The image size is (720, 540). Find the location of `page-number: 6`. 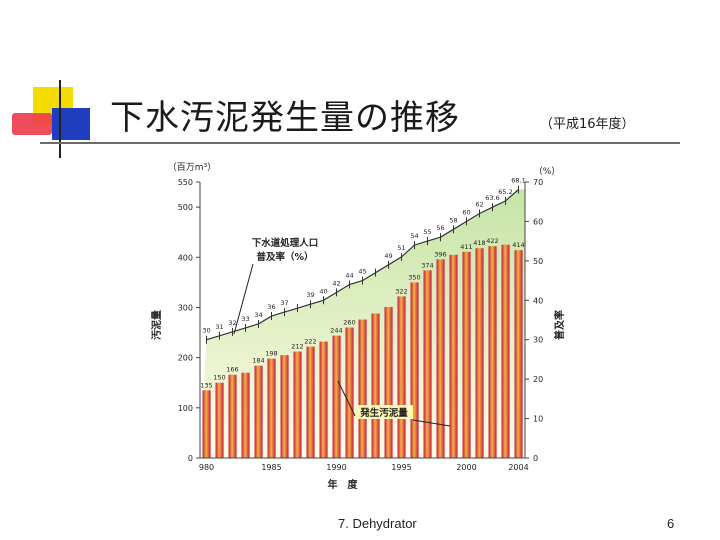

page-number: 6 is located at coordinates (671, 523).